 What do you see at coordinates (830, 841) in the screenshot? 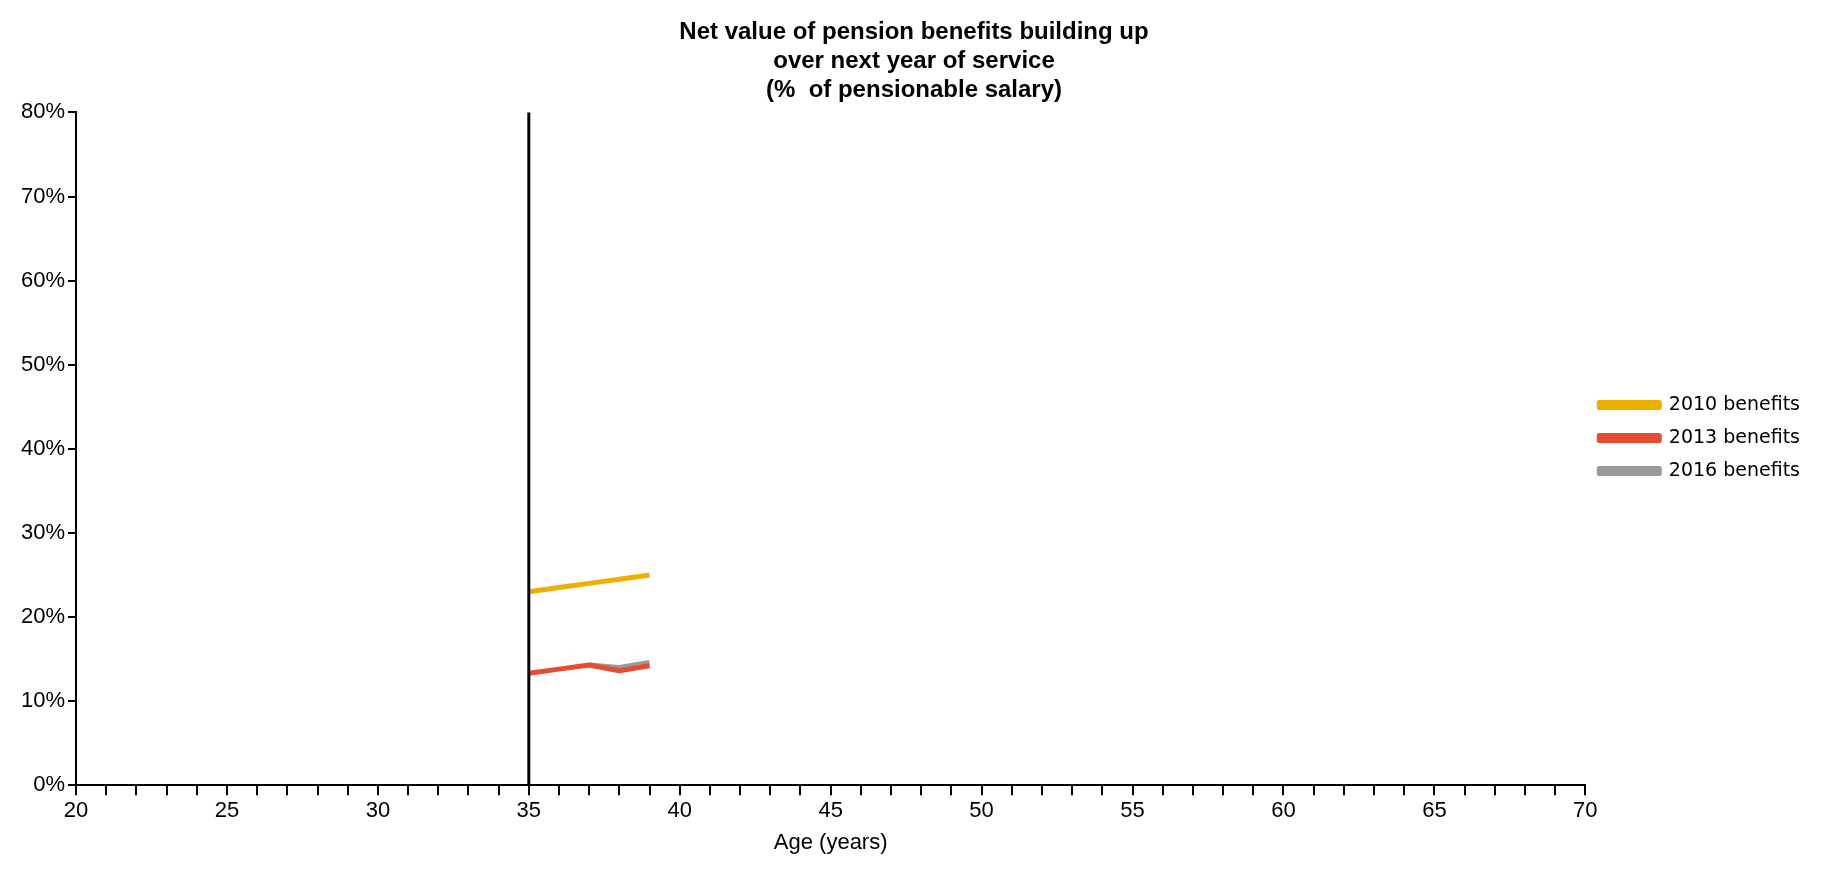
I see `x-axis-title: Age (years)` at bounding box center [830, 841].